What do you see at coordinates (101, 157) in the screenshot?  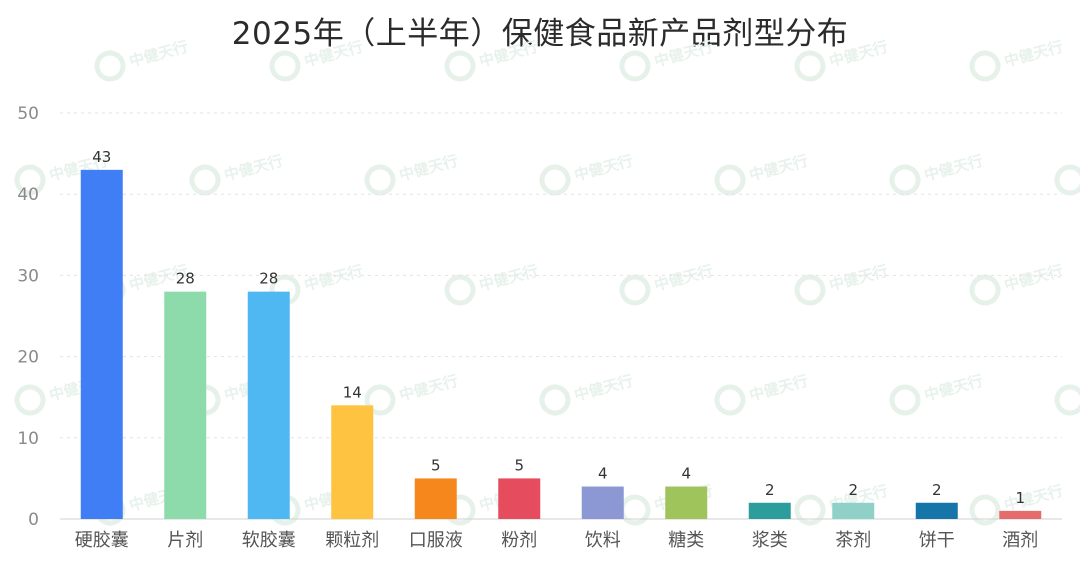 I see `data-label: 43` at bounding box center [101, 157].